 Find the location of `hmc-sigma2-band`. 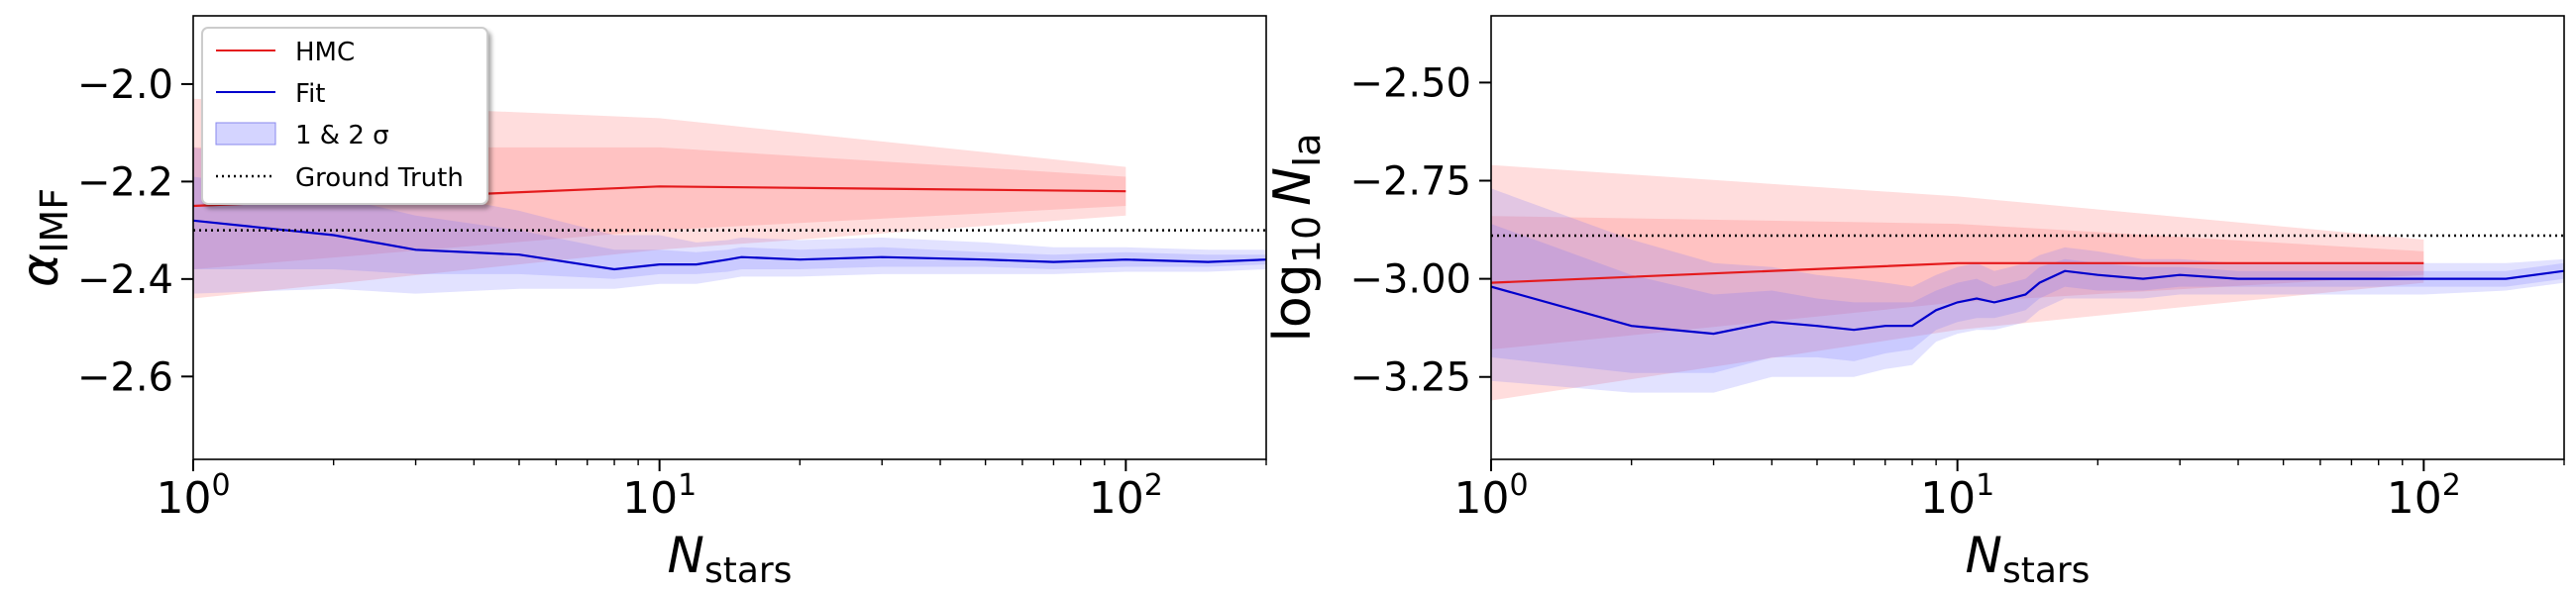

hmc-sigma2-band is located at coordinates (1957, 283).